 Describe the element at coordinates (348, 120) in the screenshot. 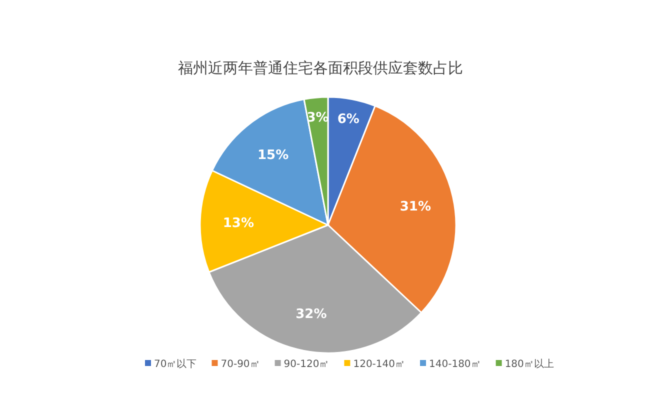

I see `data-label: 6%` at that location.